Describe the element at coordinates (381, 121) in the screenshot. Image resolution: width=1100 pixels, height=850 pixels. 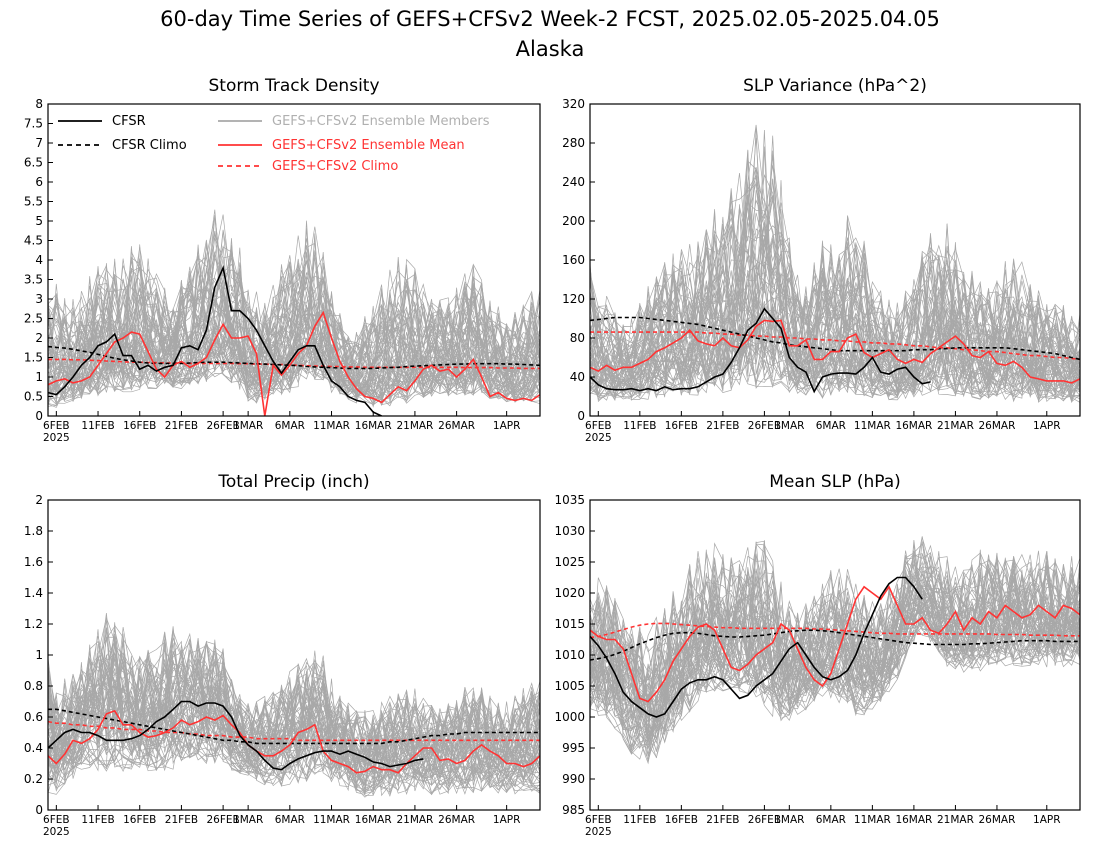
I see `legend-ensemble-members-label: GEFS+CFSv2 Ensemble Members` at that location.